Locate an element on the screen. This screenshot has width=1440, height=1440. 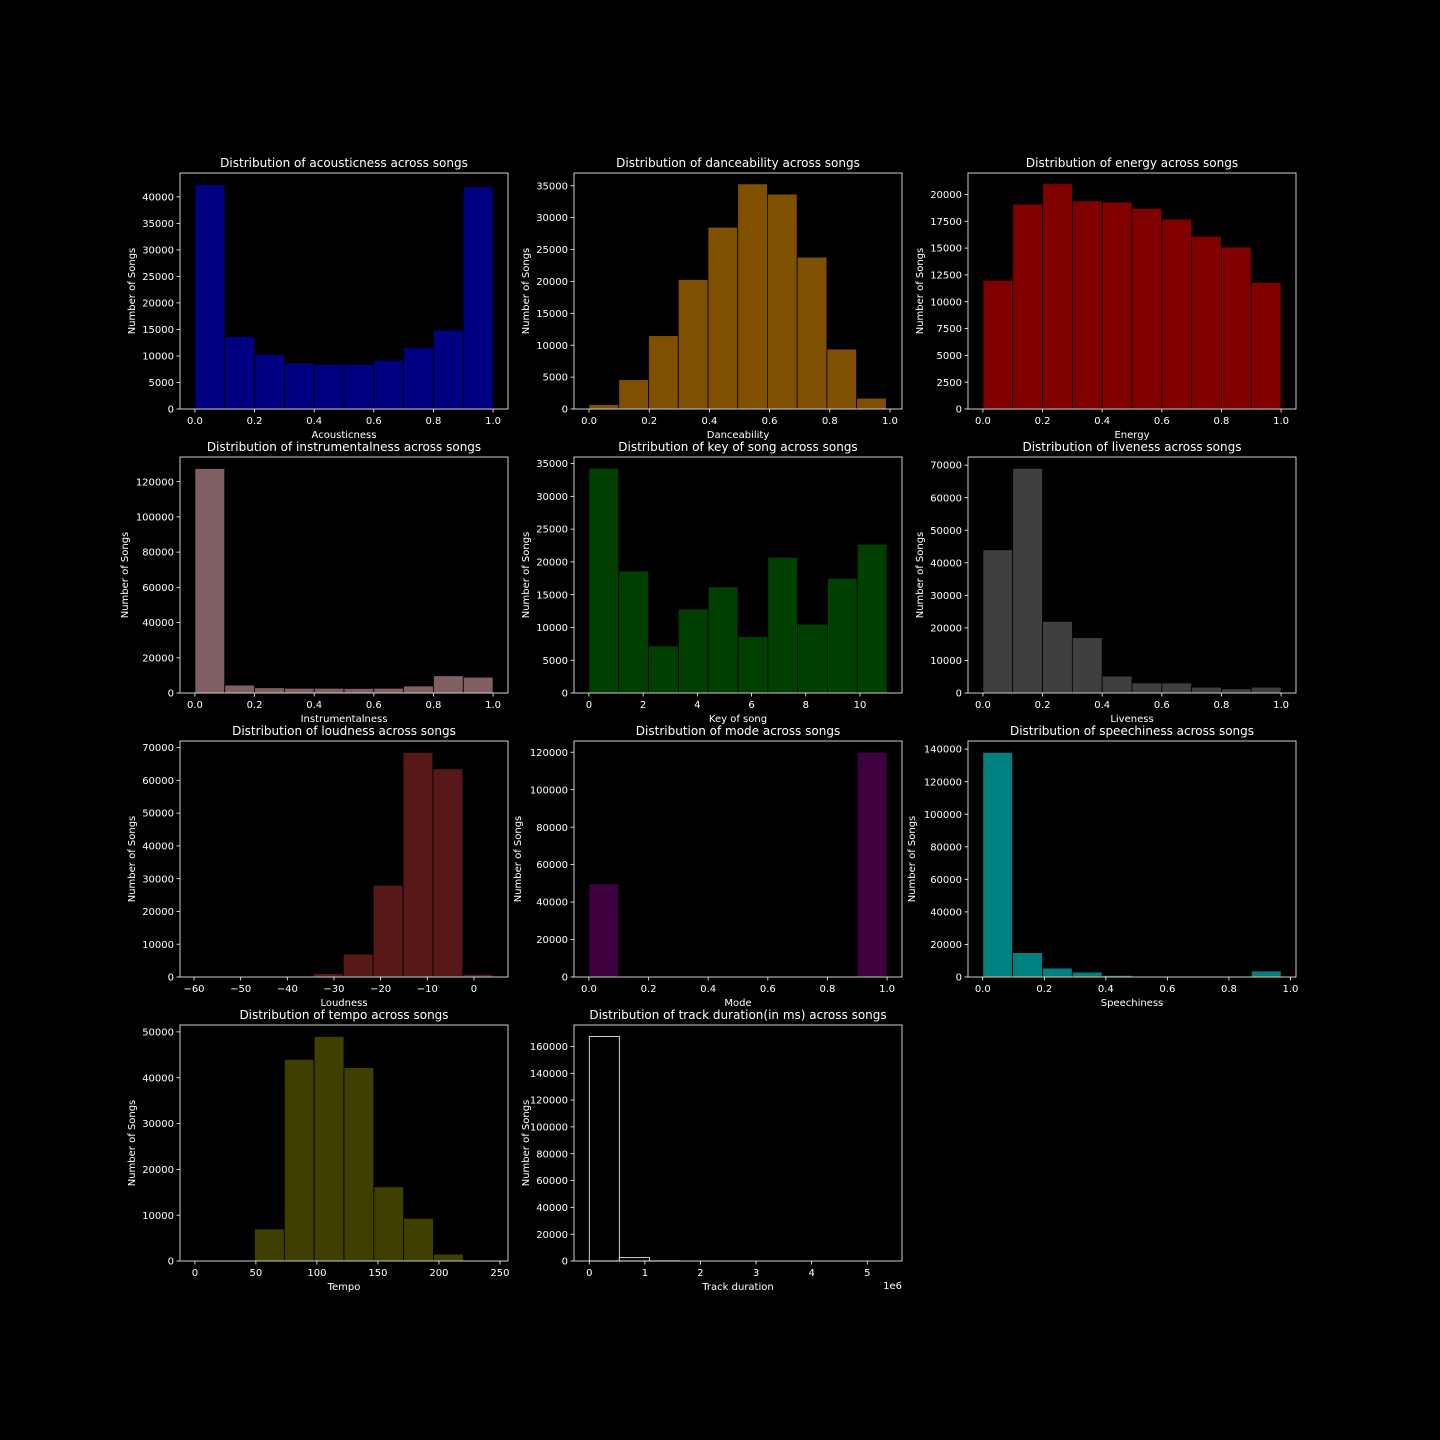
y-tick-label: 70000 is located at coordinates (158, 748).